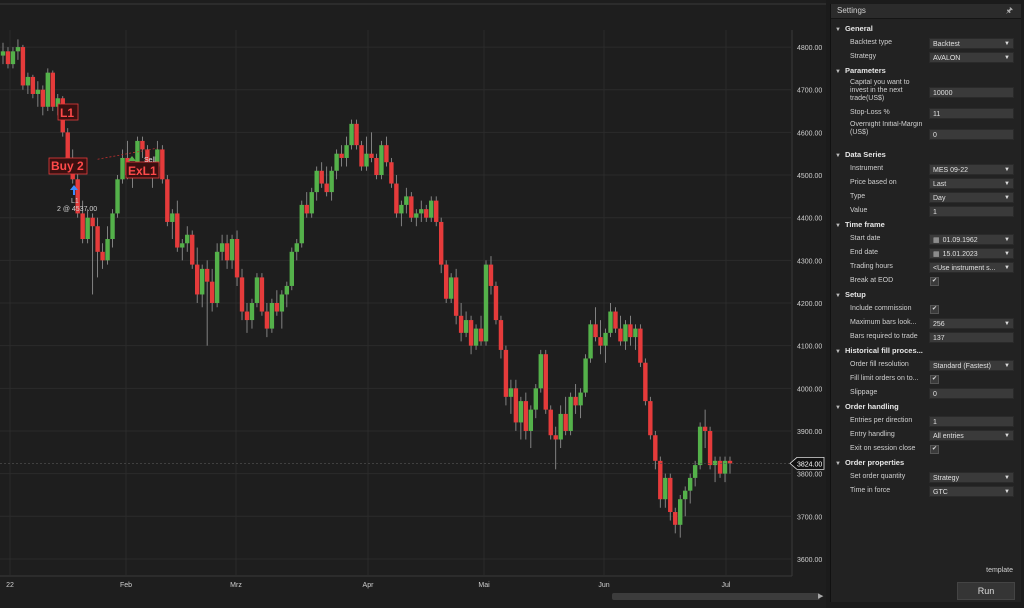 The width and height of the screenshot is (1024, 608). What do you see at coordinates (936, 240) in the screenshot?
I see `calendar-icon: ▦` at bounding box center [936, 240].